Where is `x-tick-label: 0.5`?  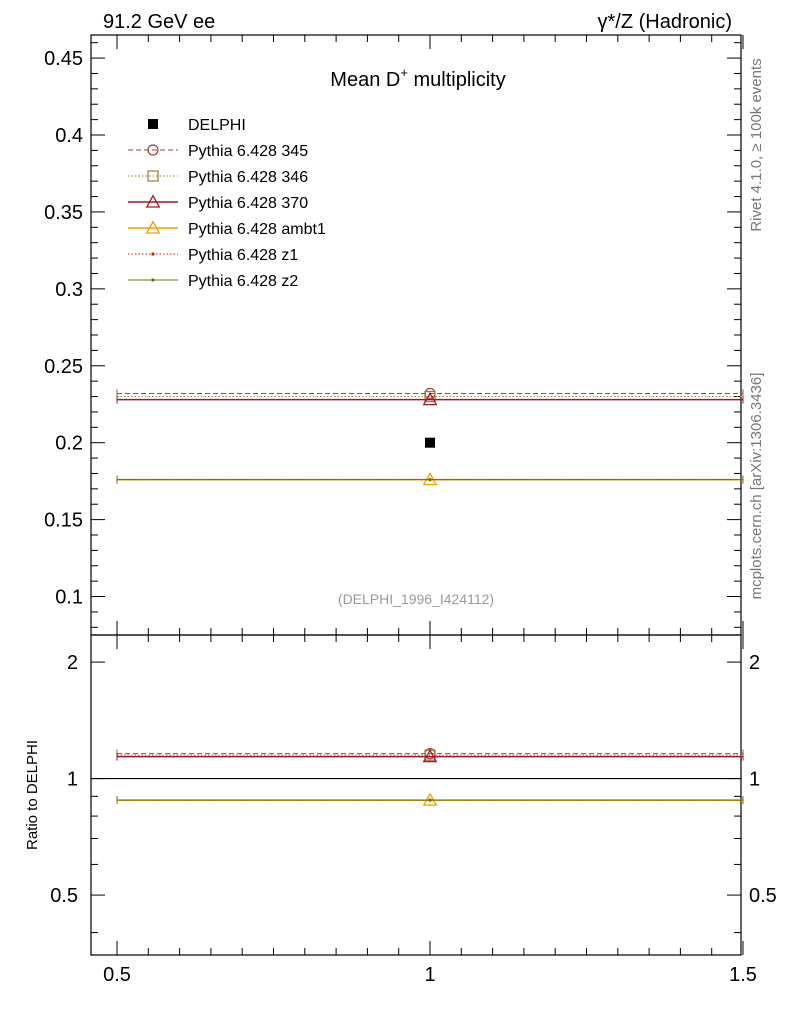
x-tick-label: 0.5 is located at coordinates (117, 975).